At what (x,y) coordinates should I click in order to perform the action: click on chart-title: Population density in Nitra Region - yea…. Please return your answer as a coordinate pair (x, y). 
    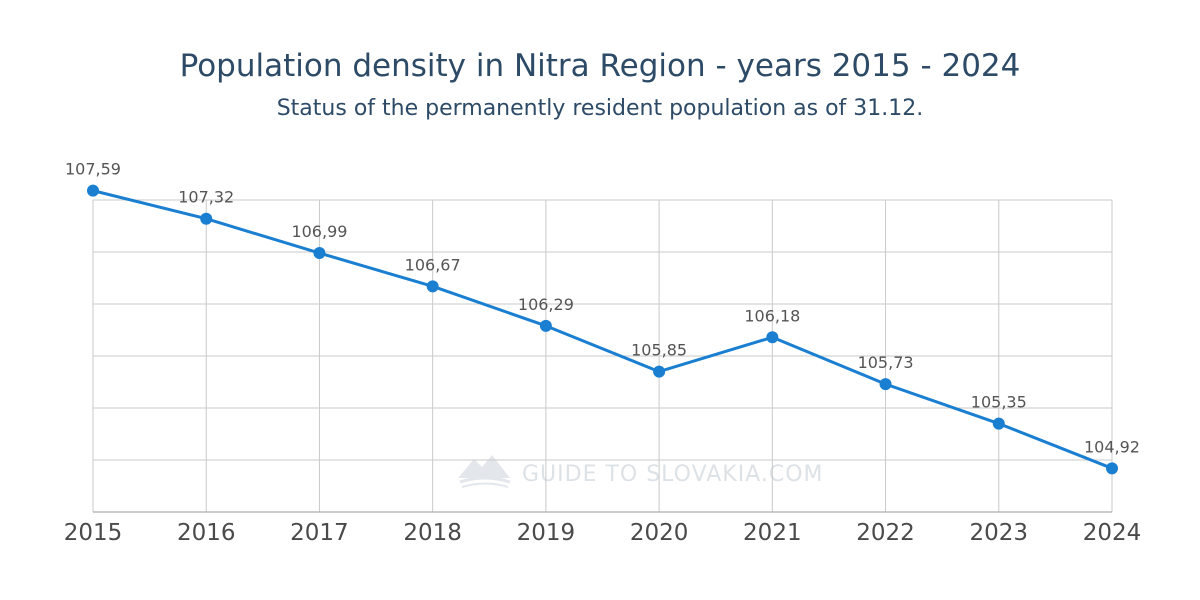
    Looking at the image, I should click on (600, 66).